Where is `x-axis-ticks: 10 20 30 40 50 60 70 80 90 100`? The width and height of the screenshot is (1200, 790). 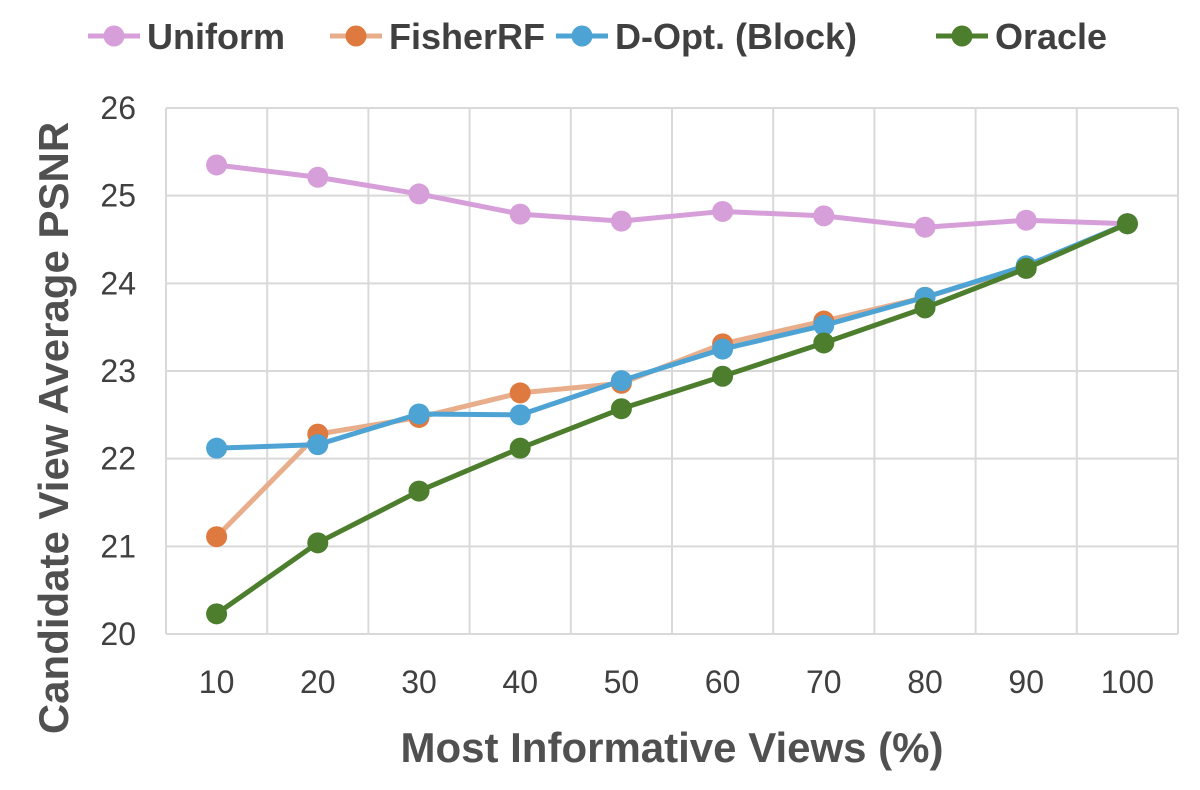 x-axis-ticks: 10 20 30 40 50 60 70 80 90 100 is located at coordinates (676, 682).